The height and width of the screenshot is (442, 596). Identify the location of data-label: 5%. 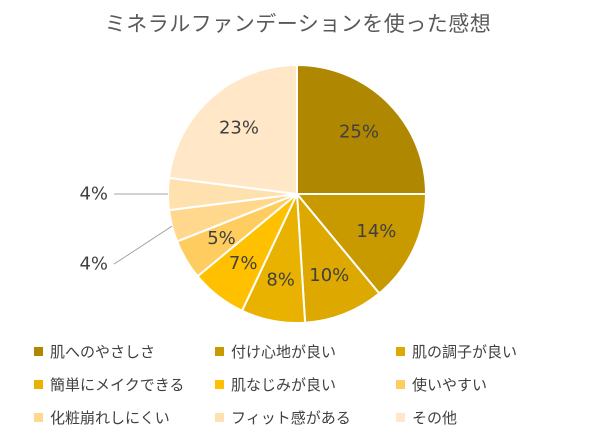
(221, 238).